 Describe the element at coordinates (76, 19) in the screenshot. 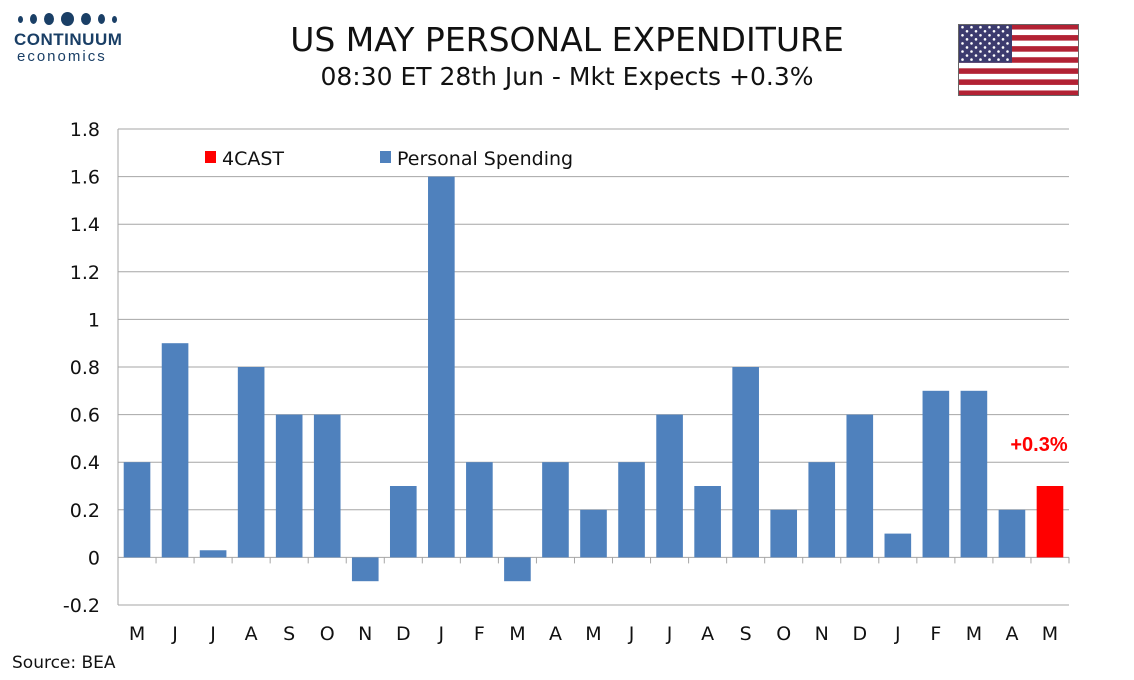

I see `logo-dots-icon` at that location.